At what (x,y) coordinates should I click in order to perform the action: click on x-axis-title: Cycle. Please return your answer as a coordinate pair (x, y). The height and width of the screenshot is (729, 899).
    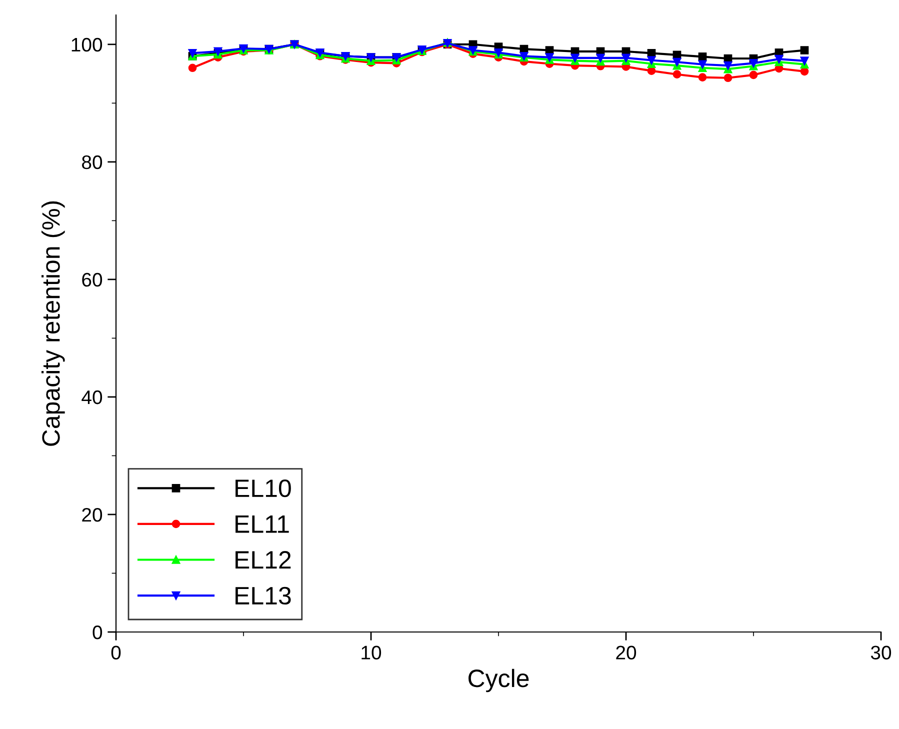
    Looking at the image, I should click on (498, 680).